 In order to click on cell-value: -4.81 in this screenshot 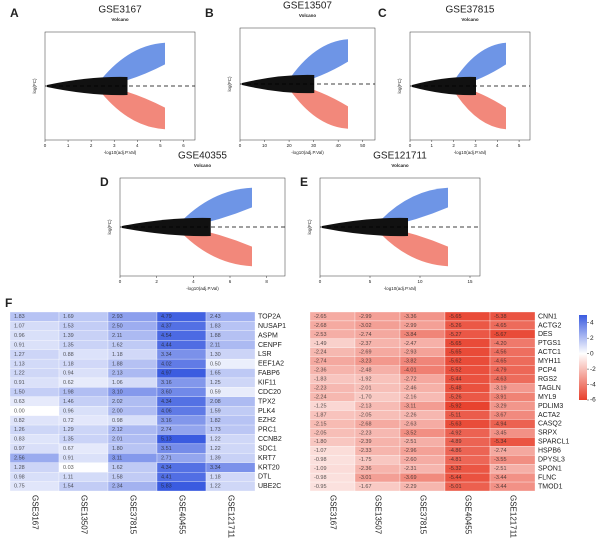, I will do `click(455, 460)`.